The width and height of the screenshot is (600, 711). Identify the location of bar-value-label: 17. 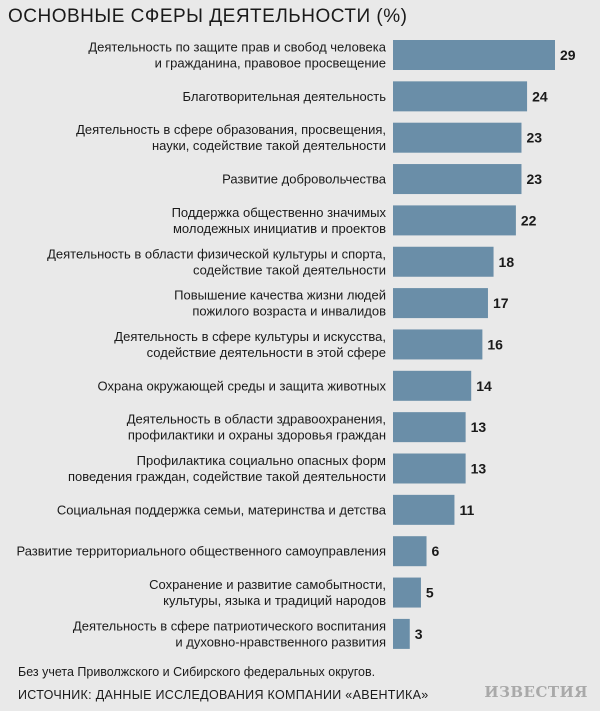
(501, 303).